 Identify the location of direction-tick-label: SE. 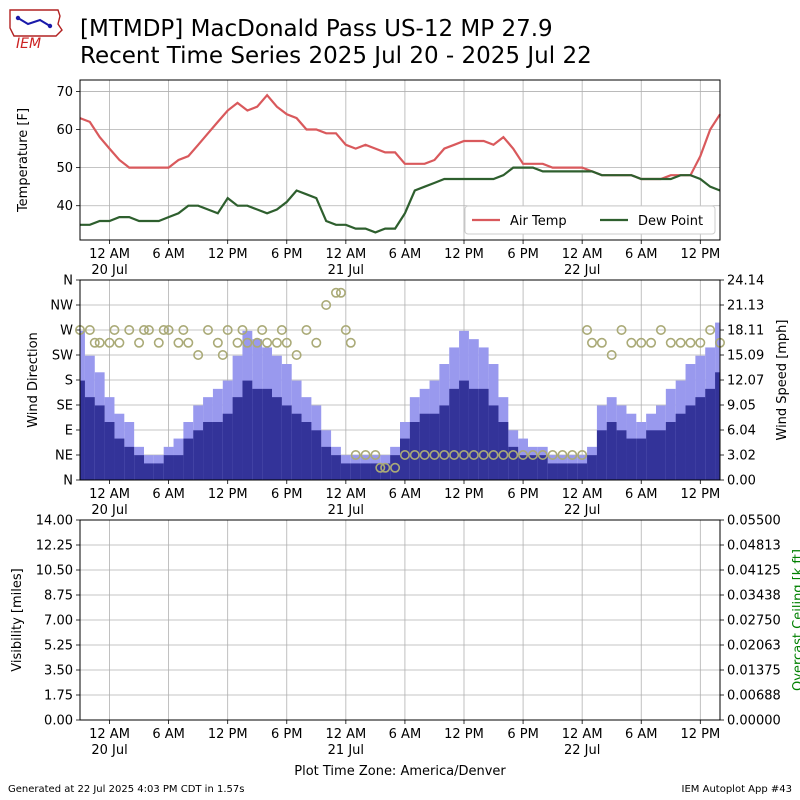
(65, 406).